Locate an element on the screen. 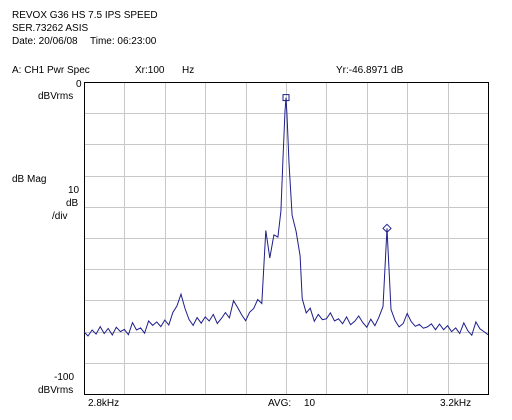 Image resolution: width=512 pixels, height=420 pixels. y-scale-per-div: /div is located at coordinates (60, 216).